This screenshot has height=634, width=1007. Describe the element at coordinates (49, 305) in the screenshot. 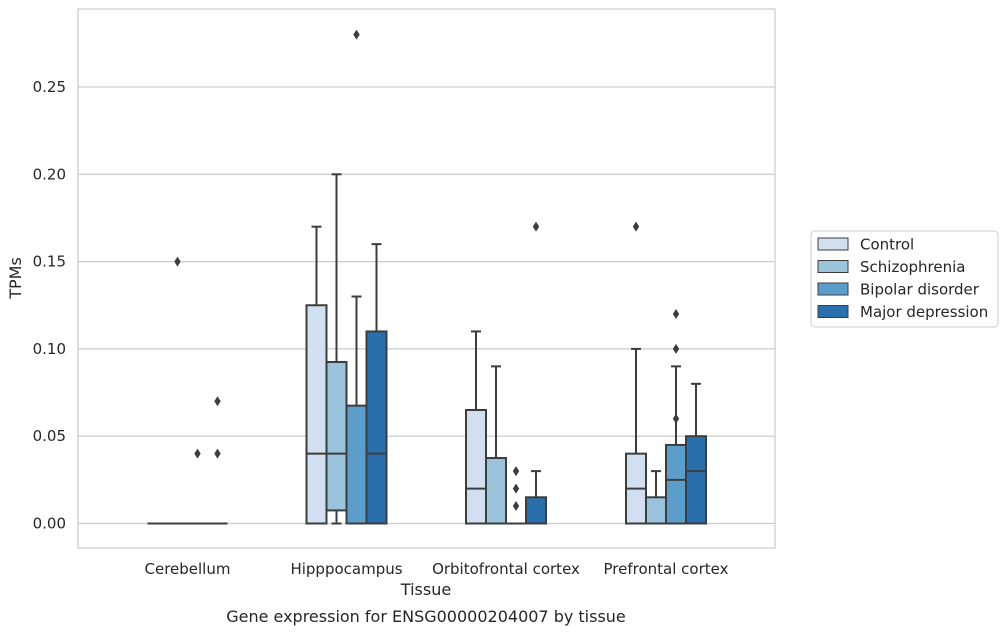

I see `y-axis-ticks: 0.00 0.05 0.10 0.15 0.20 0.25` at that location.